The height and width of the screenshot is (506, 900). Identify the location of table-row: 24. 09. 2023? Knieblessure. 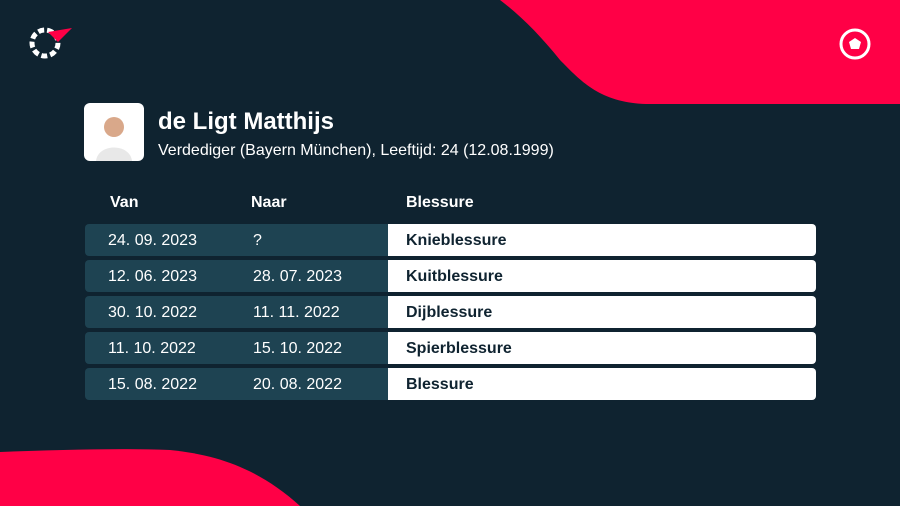
(450, 240).